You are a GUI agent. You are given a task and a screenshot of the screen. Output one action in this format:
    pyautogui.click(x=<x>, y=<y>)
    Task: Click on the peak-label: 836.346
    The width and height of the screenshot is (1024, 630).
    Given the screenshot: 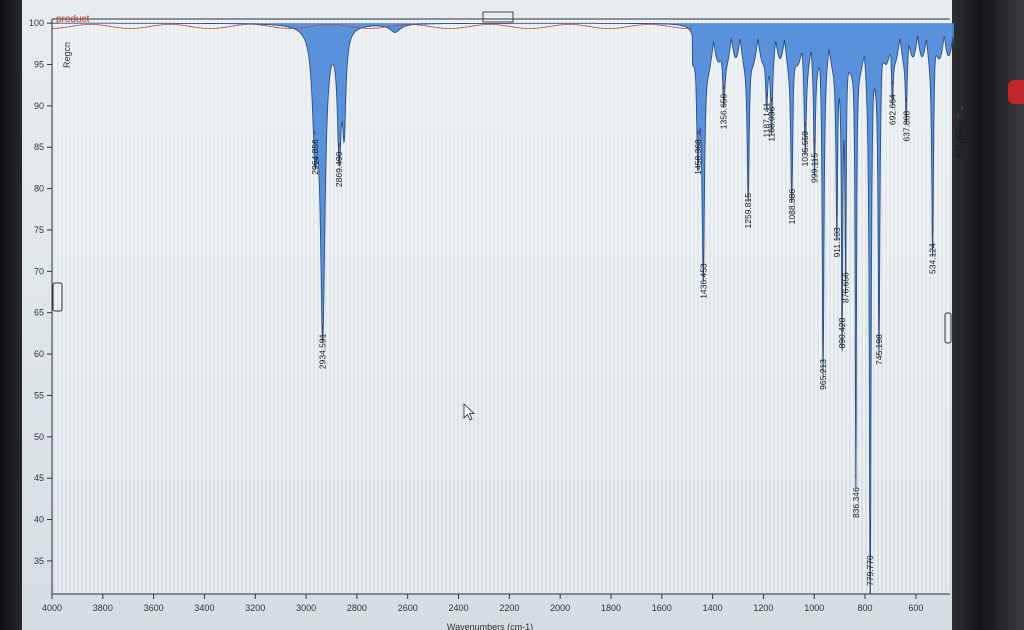 What is the action you would take?
    pyautogui.click(x=856, y=502)
    